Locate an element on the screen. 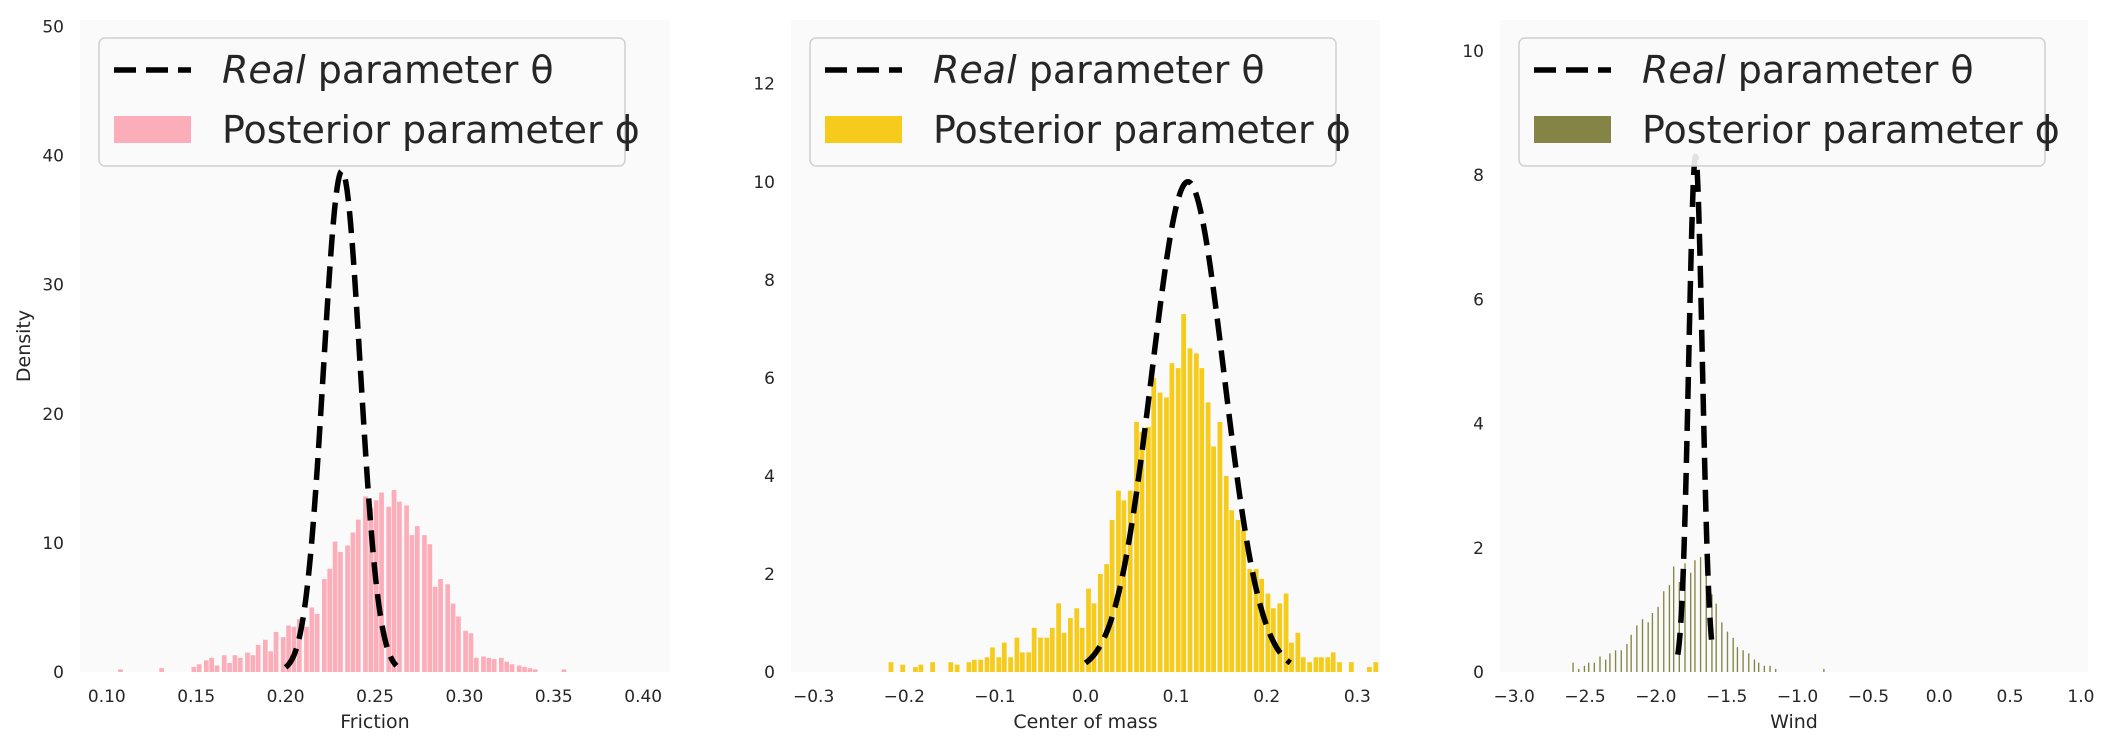 This screenshot has height=747, width=2108. x-tick-label: −1.5 is located at coordinates (1726, 697).